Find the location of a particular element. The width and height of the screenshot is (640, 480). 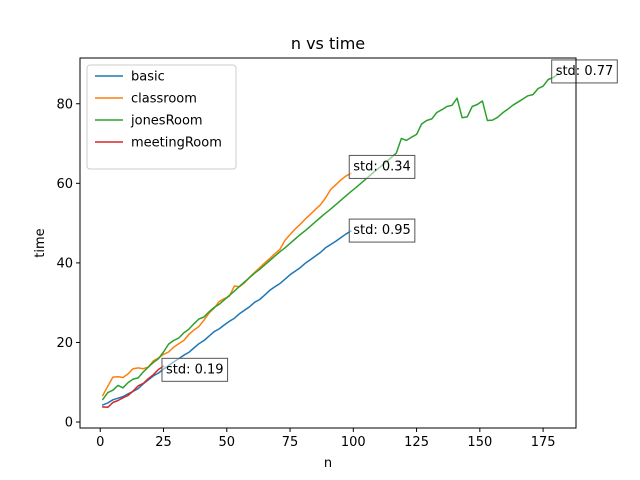

x-tick-label: 150 is located at coordinates (479, 442).